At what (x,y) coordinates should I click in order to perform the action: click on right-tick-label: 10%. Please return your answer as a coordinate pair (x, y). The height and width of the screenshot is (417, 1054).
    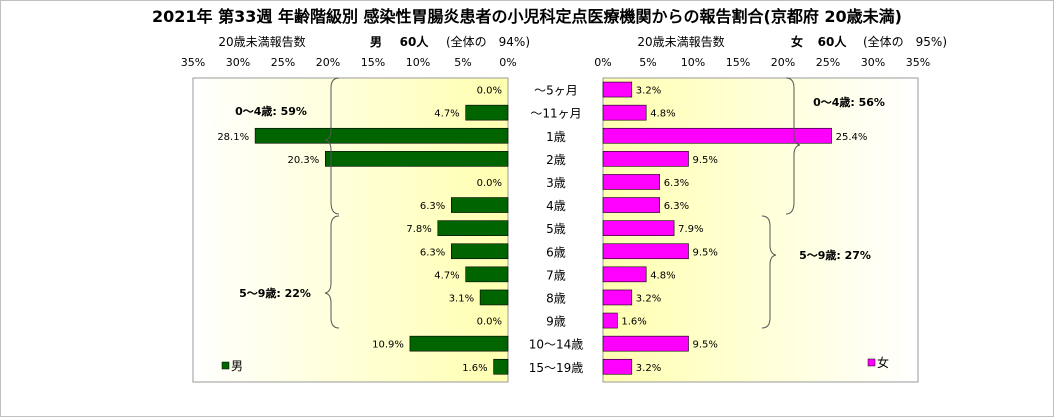
    Looking at the image, I should click on (693, 62).